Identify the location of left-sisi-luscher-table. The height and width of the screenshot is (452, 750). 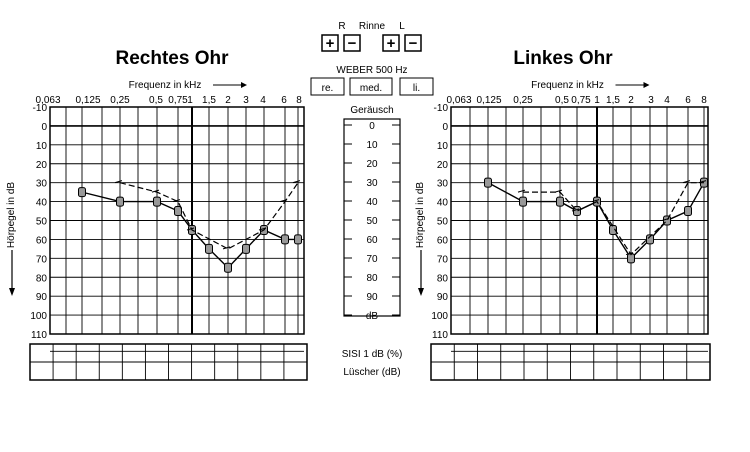
(570, 362).